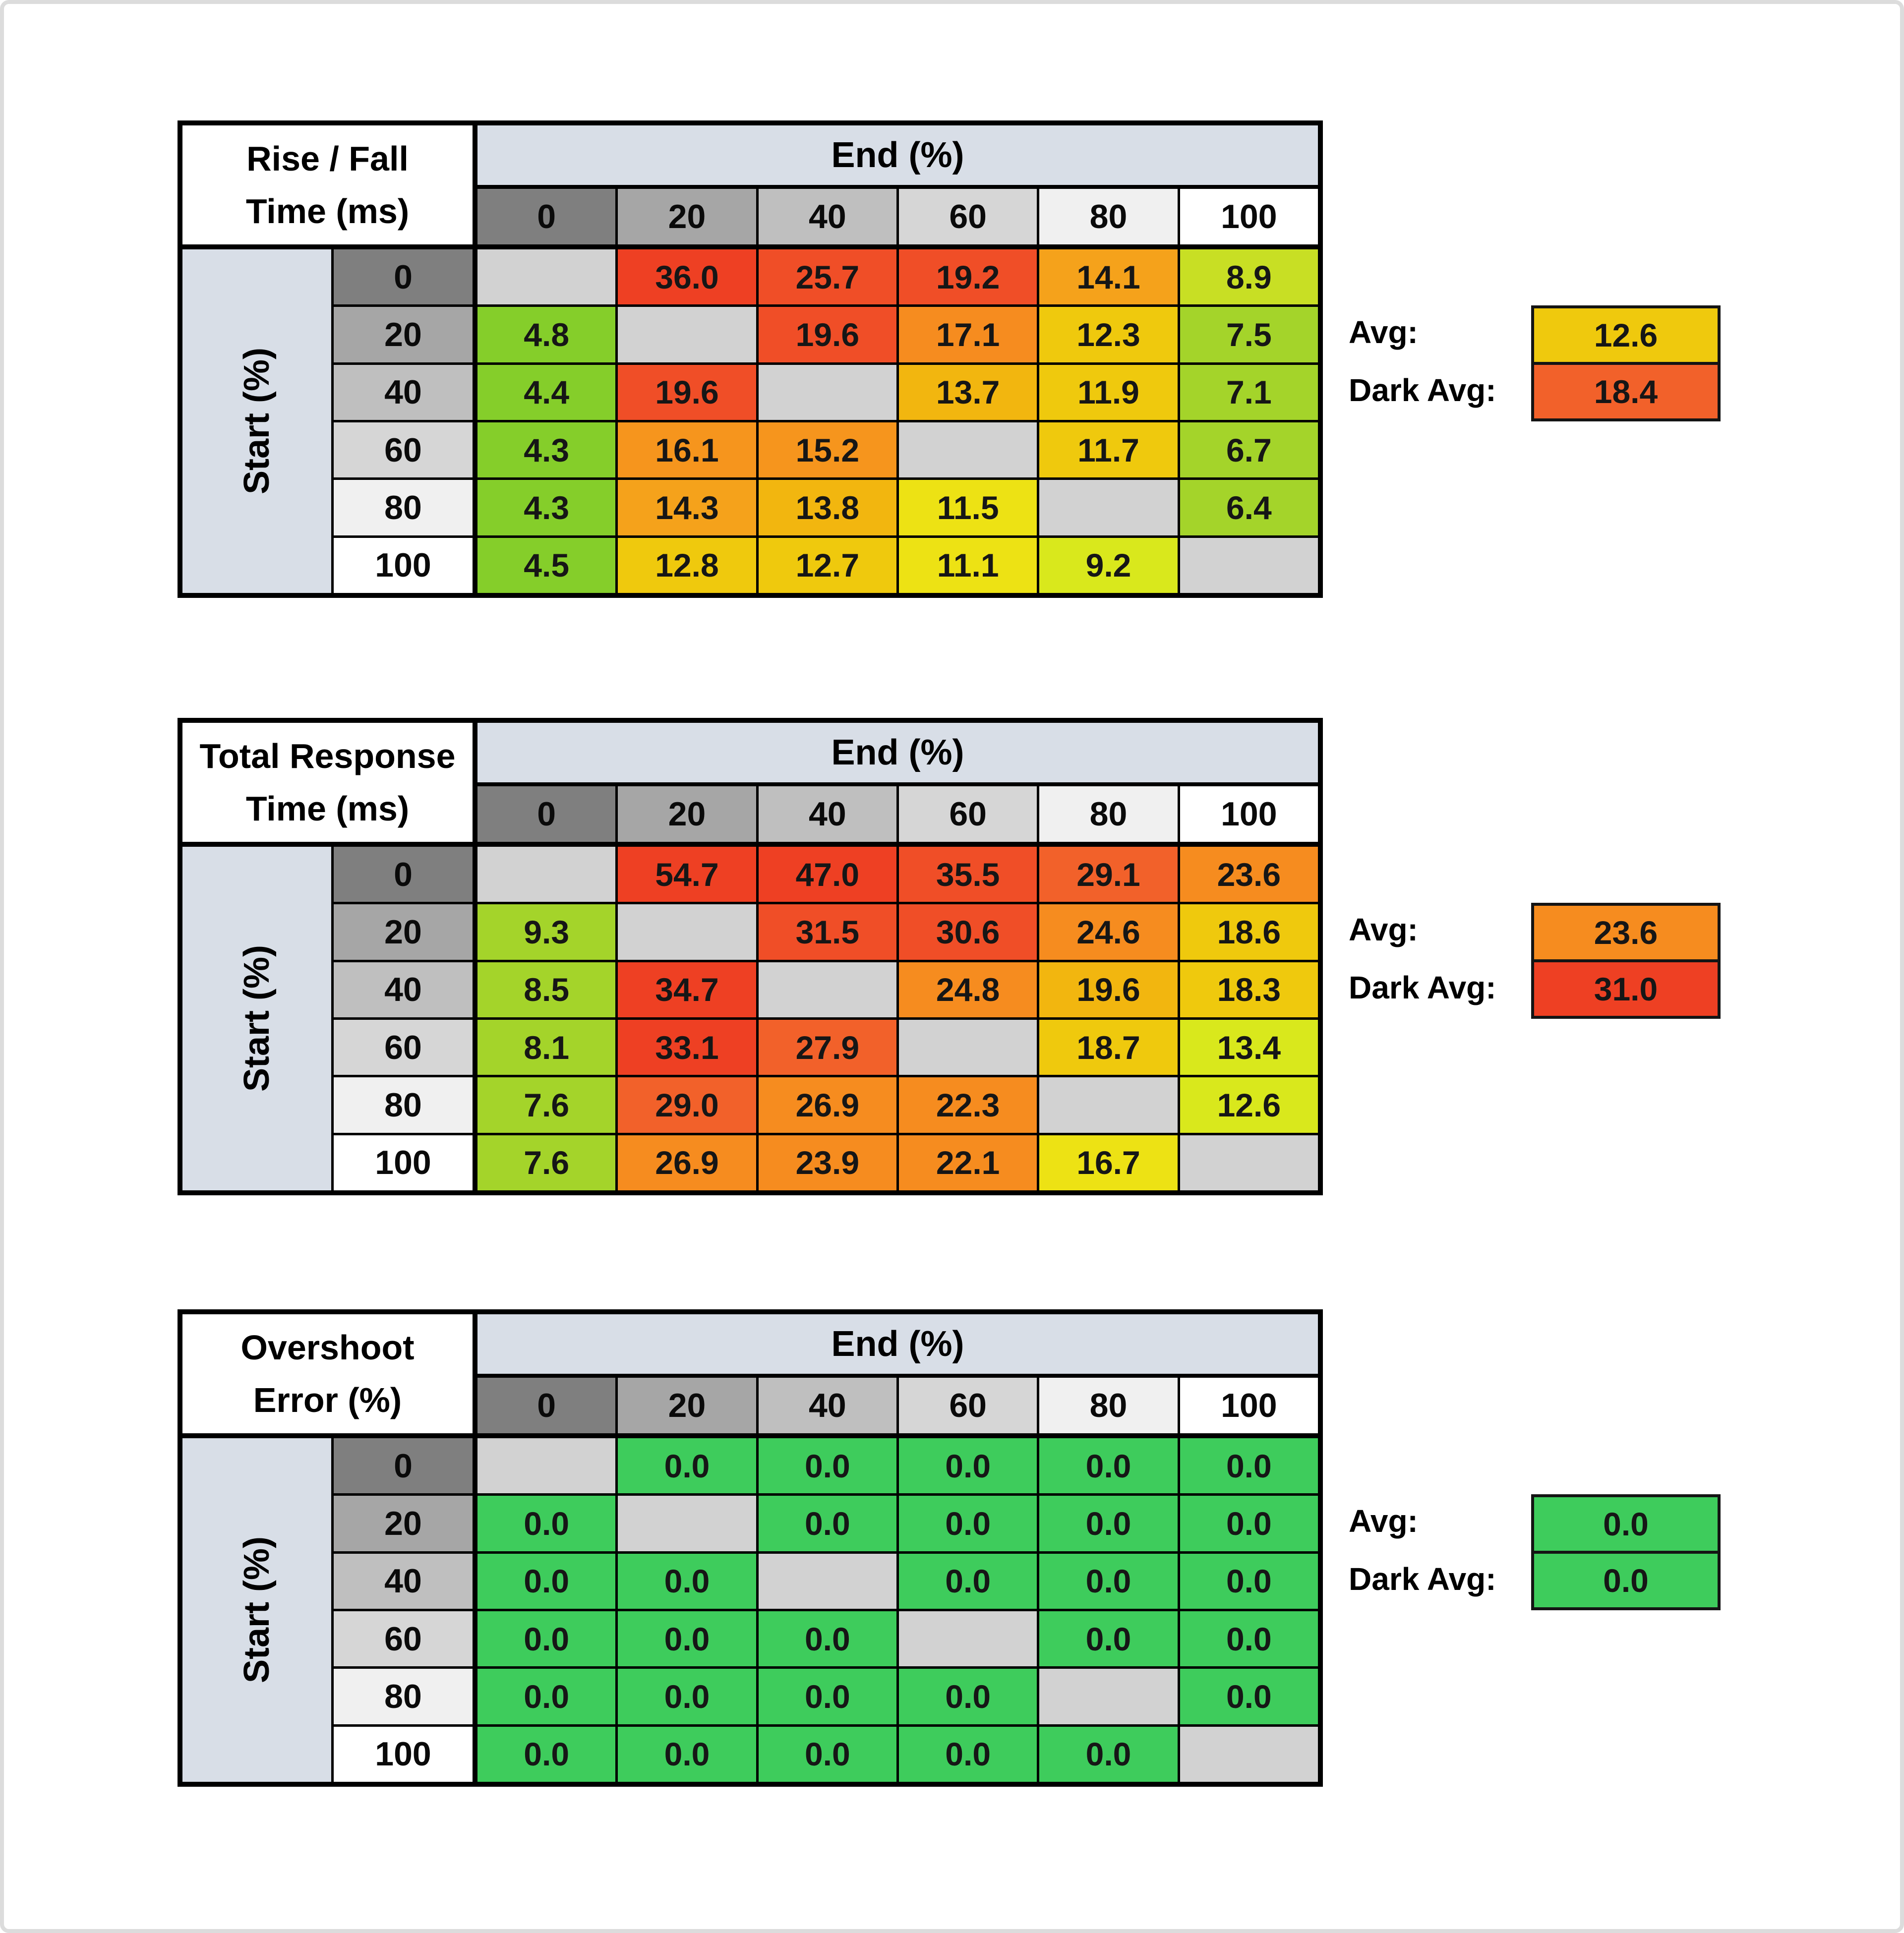  Describe the element at coordinates (827, 1163) in the screenshot. I see `value-cell: 23.9` at that location.